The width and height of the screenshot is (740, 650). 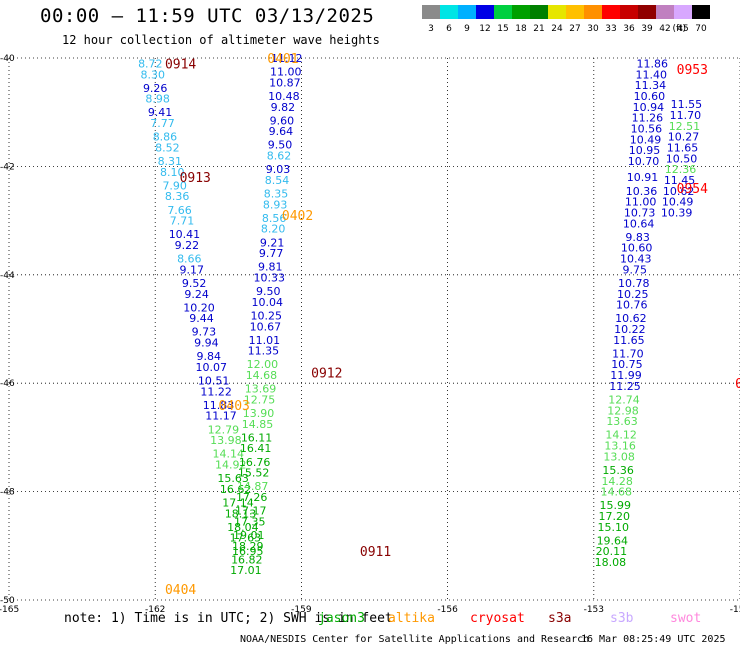 I want to click on track-time-label: 0912, so click(x=326, y=373).